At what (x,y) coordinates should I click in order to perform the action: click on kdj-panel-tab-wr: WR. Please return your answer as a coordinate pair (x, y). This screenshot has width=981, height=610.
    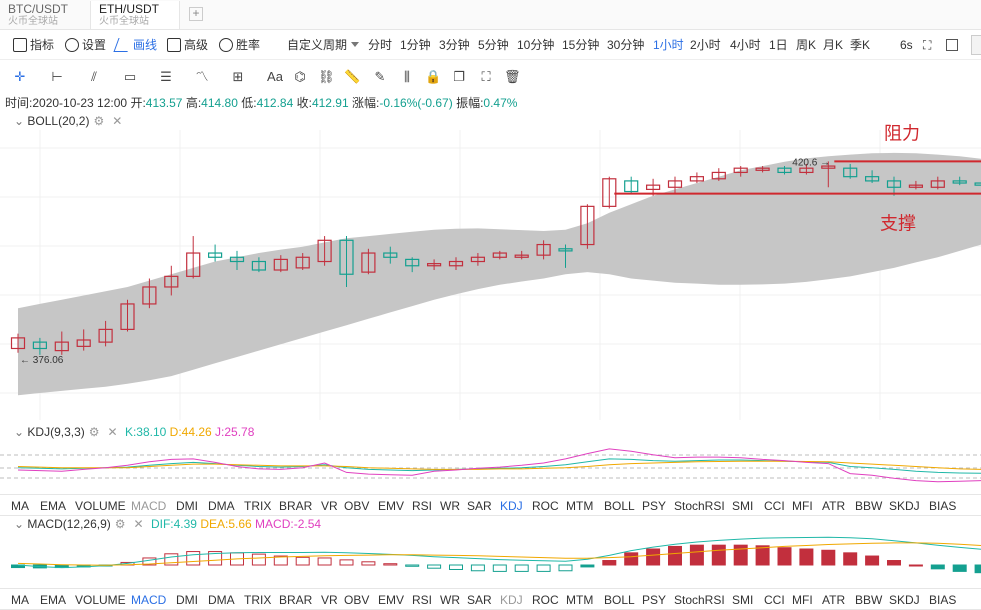
    Looking at the image, I should click on (450, 506).